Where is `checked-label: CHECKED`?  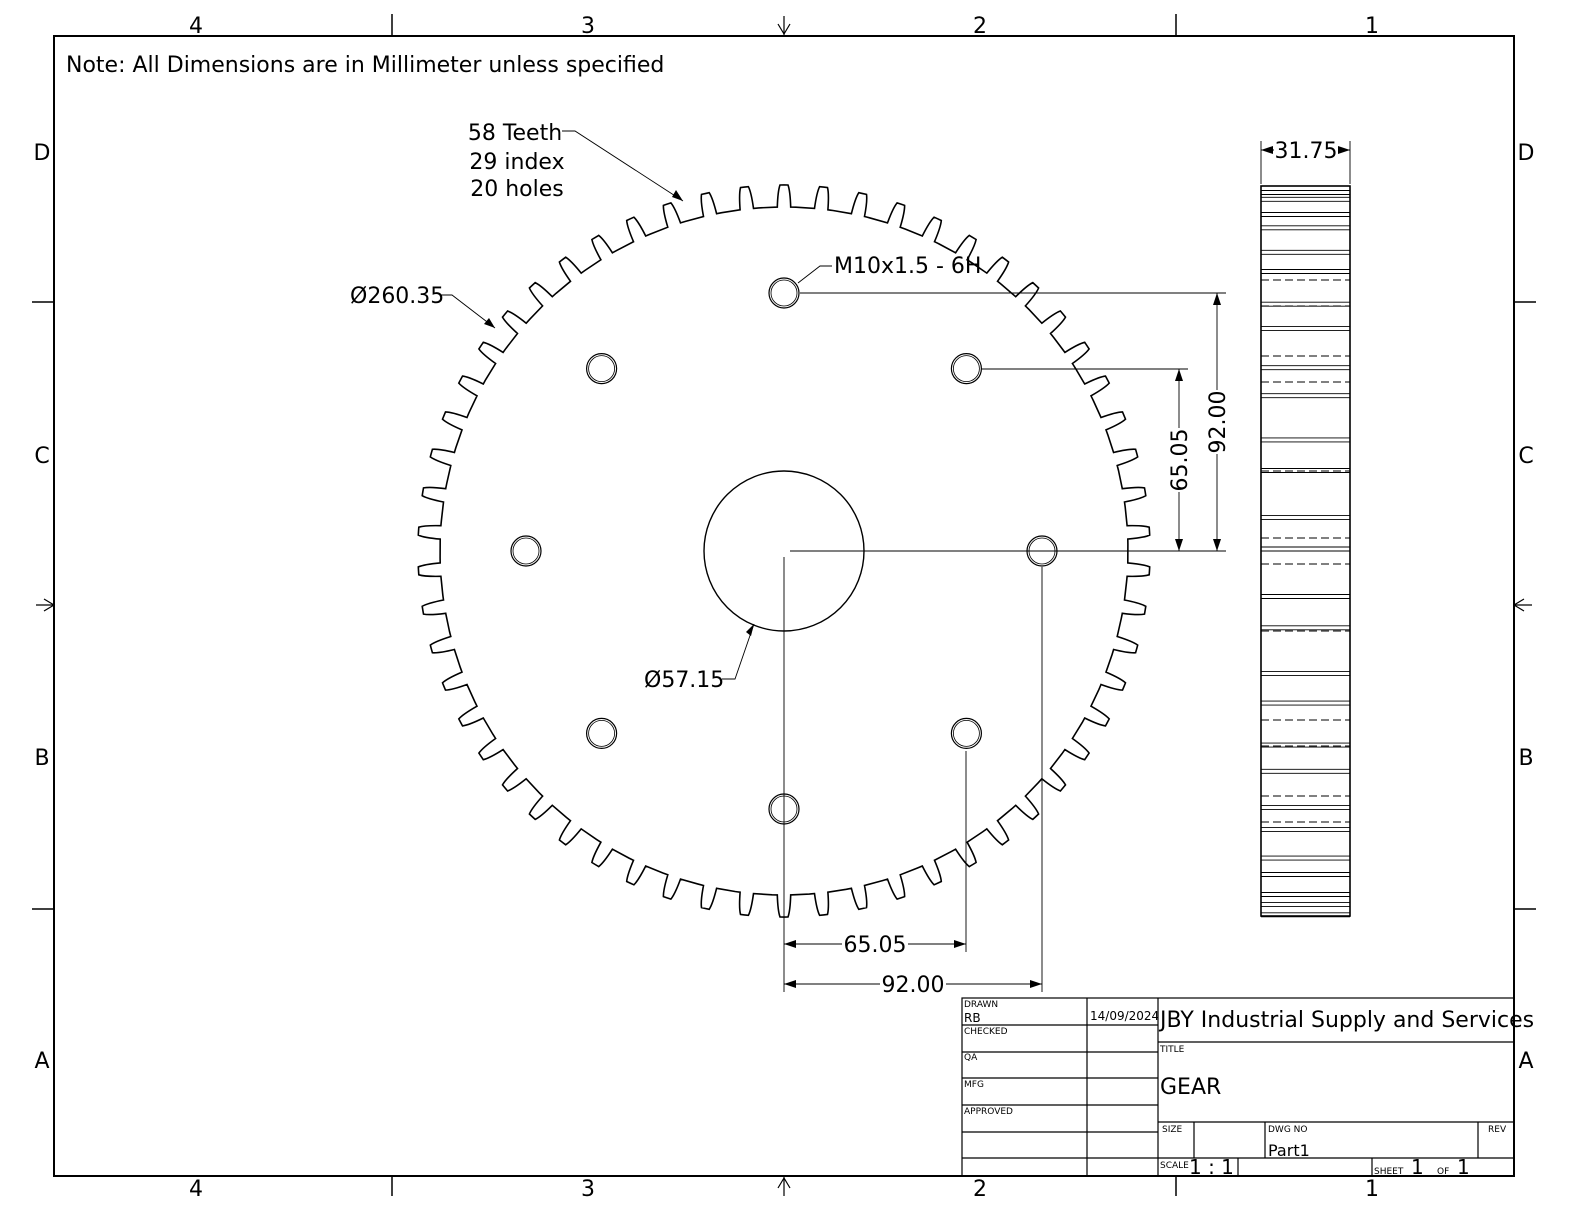 checked-label: CHECKED is located at coordinates (986, 1032).